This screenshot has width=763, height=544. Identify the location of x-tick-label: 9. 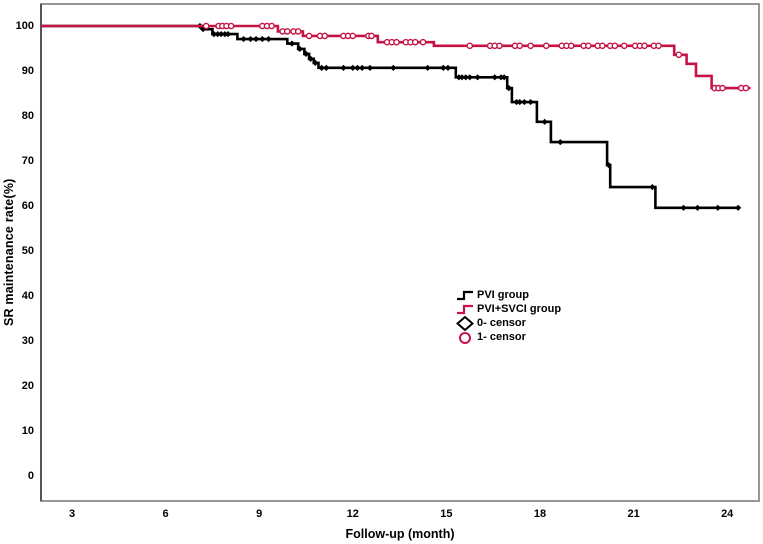
(259, 514).